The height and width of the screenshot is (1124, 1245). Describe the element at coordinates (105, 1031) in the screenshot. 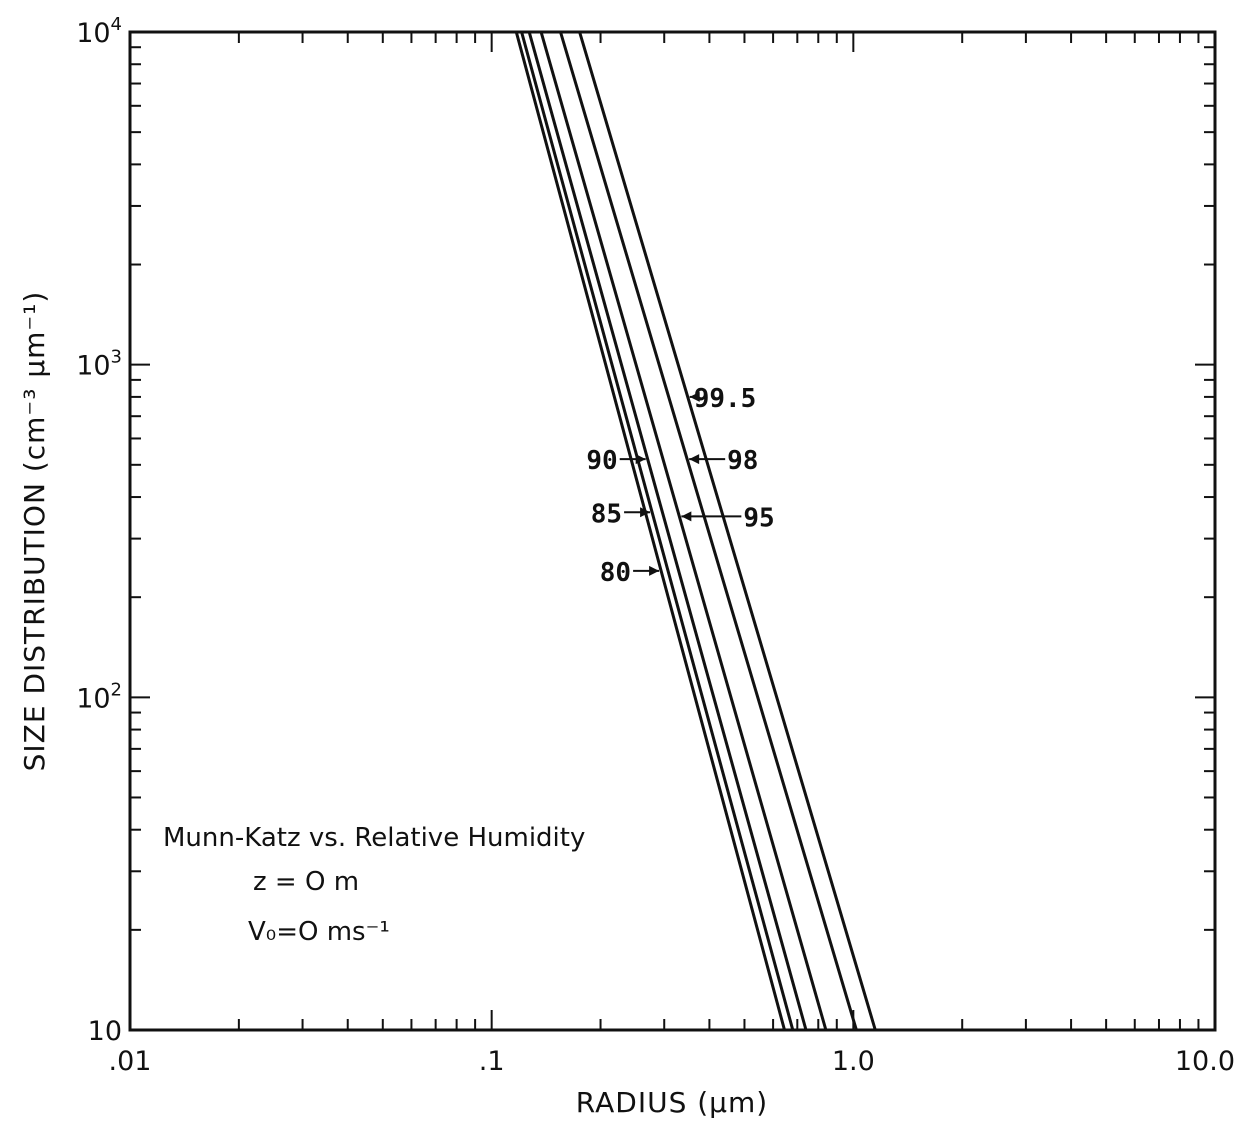

I see `y-tick-label: 10` at that location.